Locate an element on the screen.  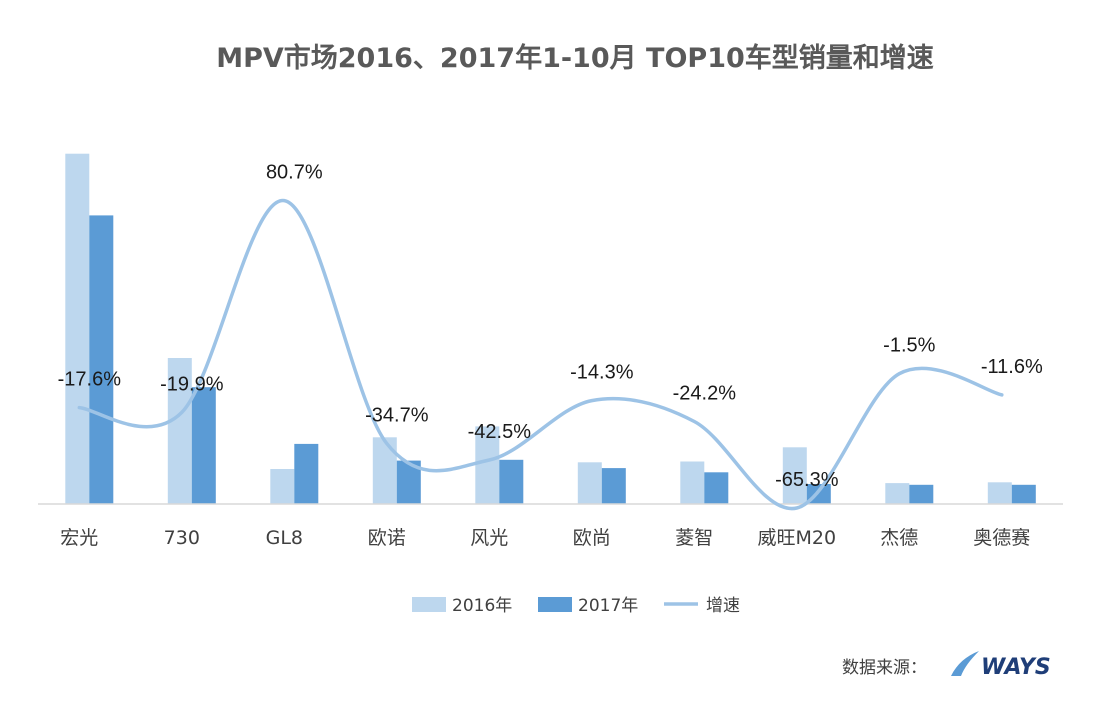
legend-label-2017: 2017年 is located at coordinates (608, 606).